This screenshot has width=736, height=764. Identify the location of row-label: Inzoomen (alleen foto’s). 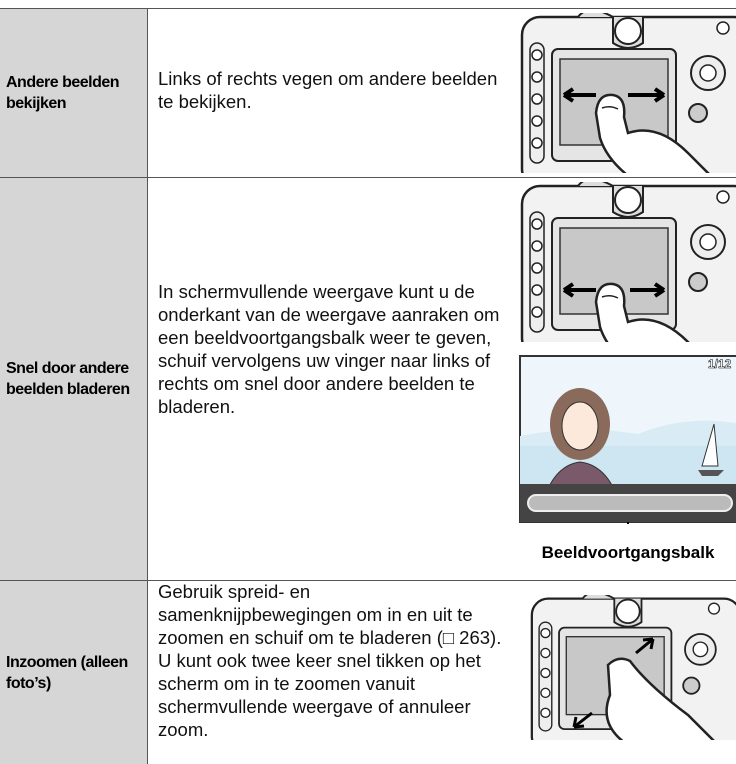
(74, 672).